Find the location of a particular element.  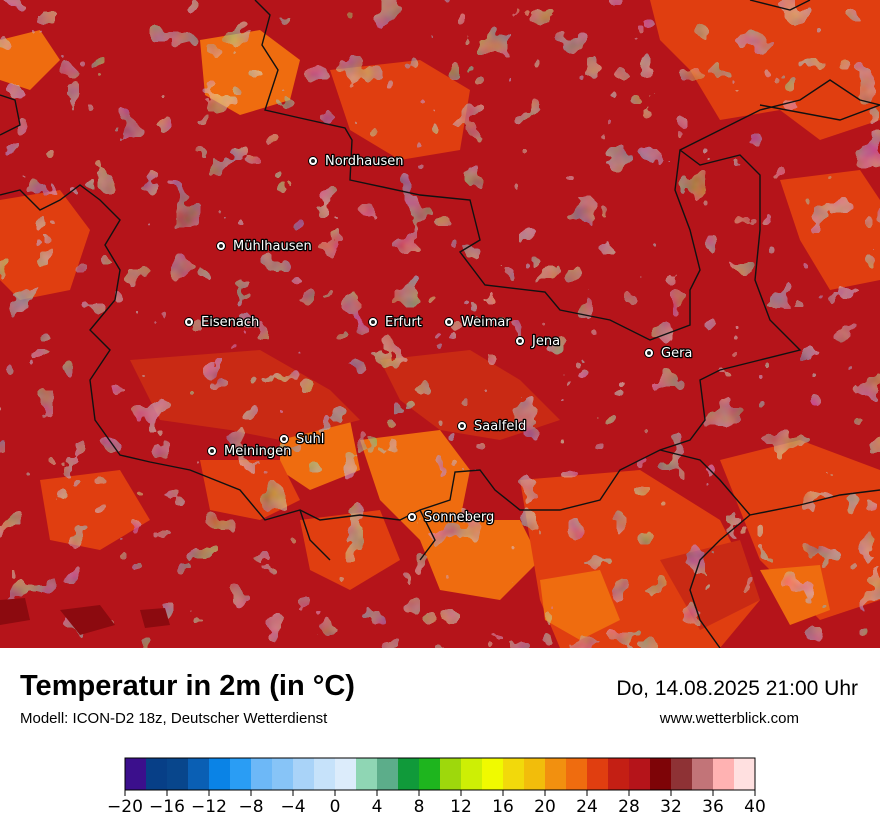

city-marker: Jena is located at coordinates (538, 341).